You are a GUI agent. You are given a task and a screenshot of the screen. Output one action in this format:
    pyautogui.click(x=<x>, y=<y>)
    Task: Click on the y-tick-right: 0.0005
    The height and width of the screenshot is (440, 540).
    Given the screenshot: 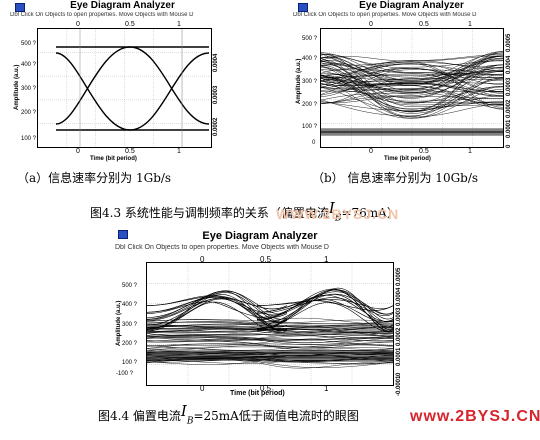 What is the action you would take?
    pyautogui.click(x=509, y=42)
    